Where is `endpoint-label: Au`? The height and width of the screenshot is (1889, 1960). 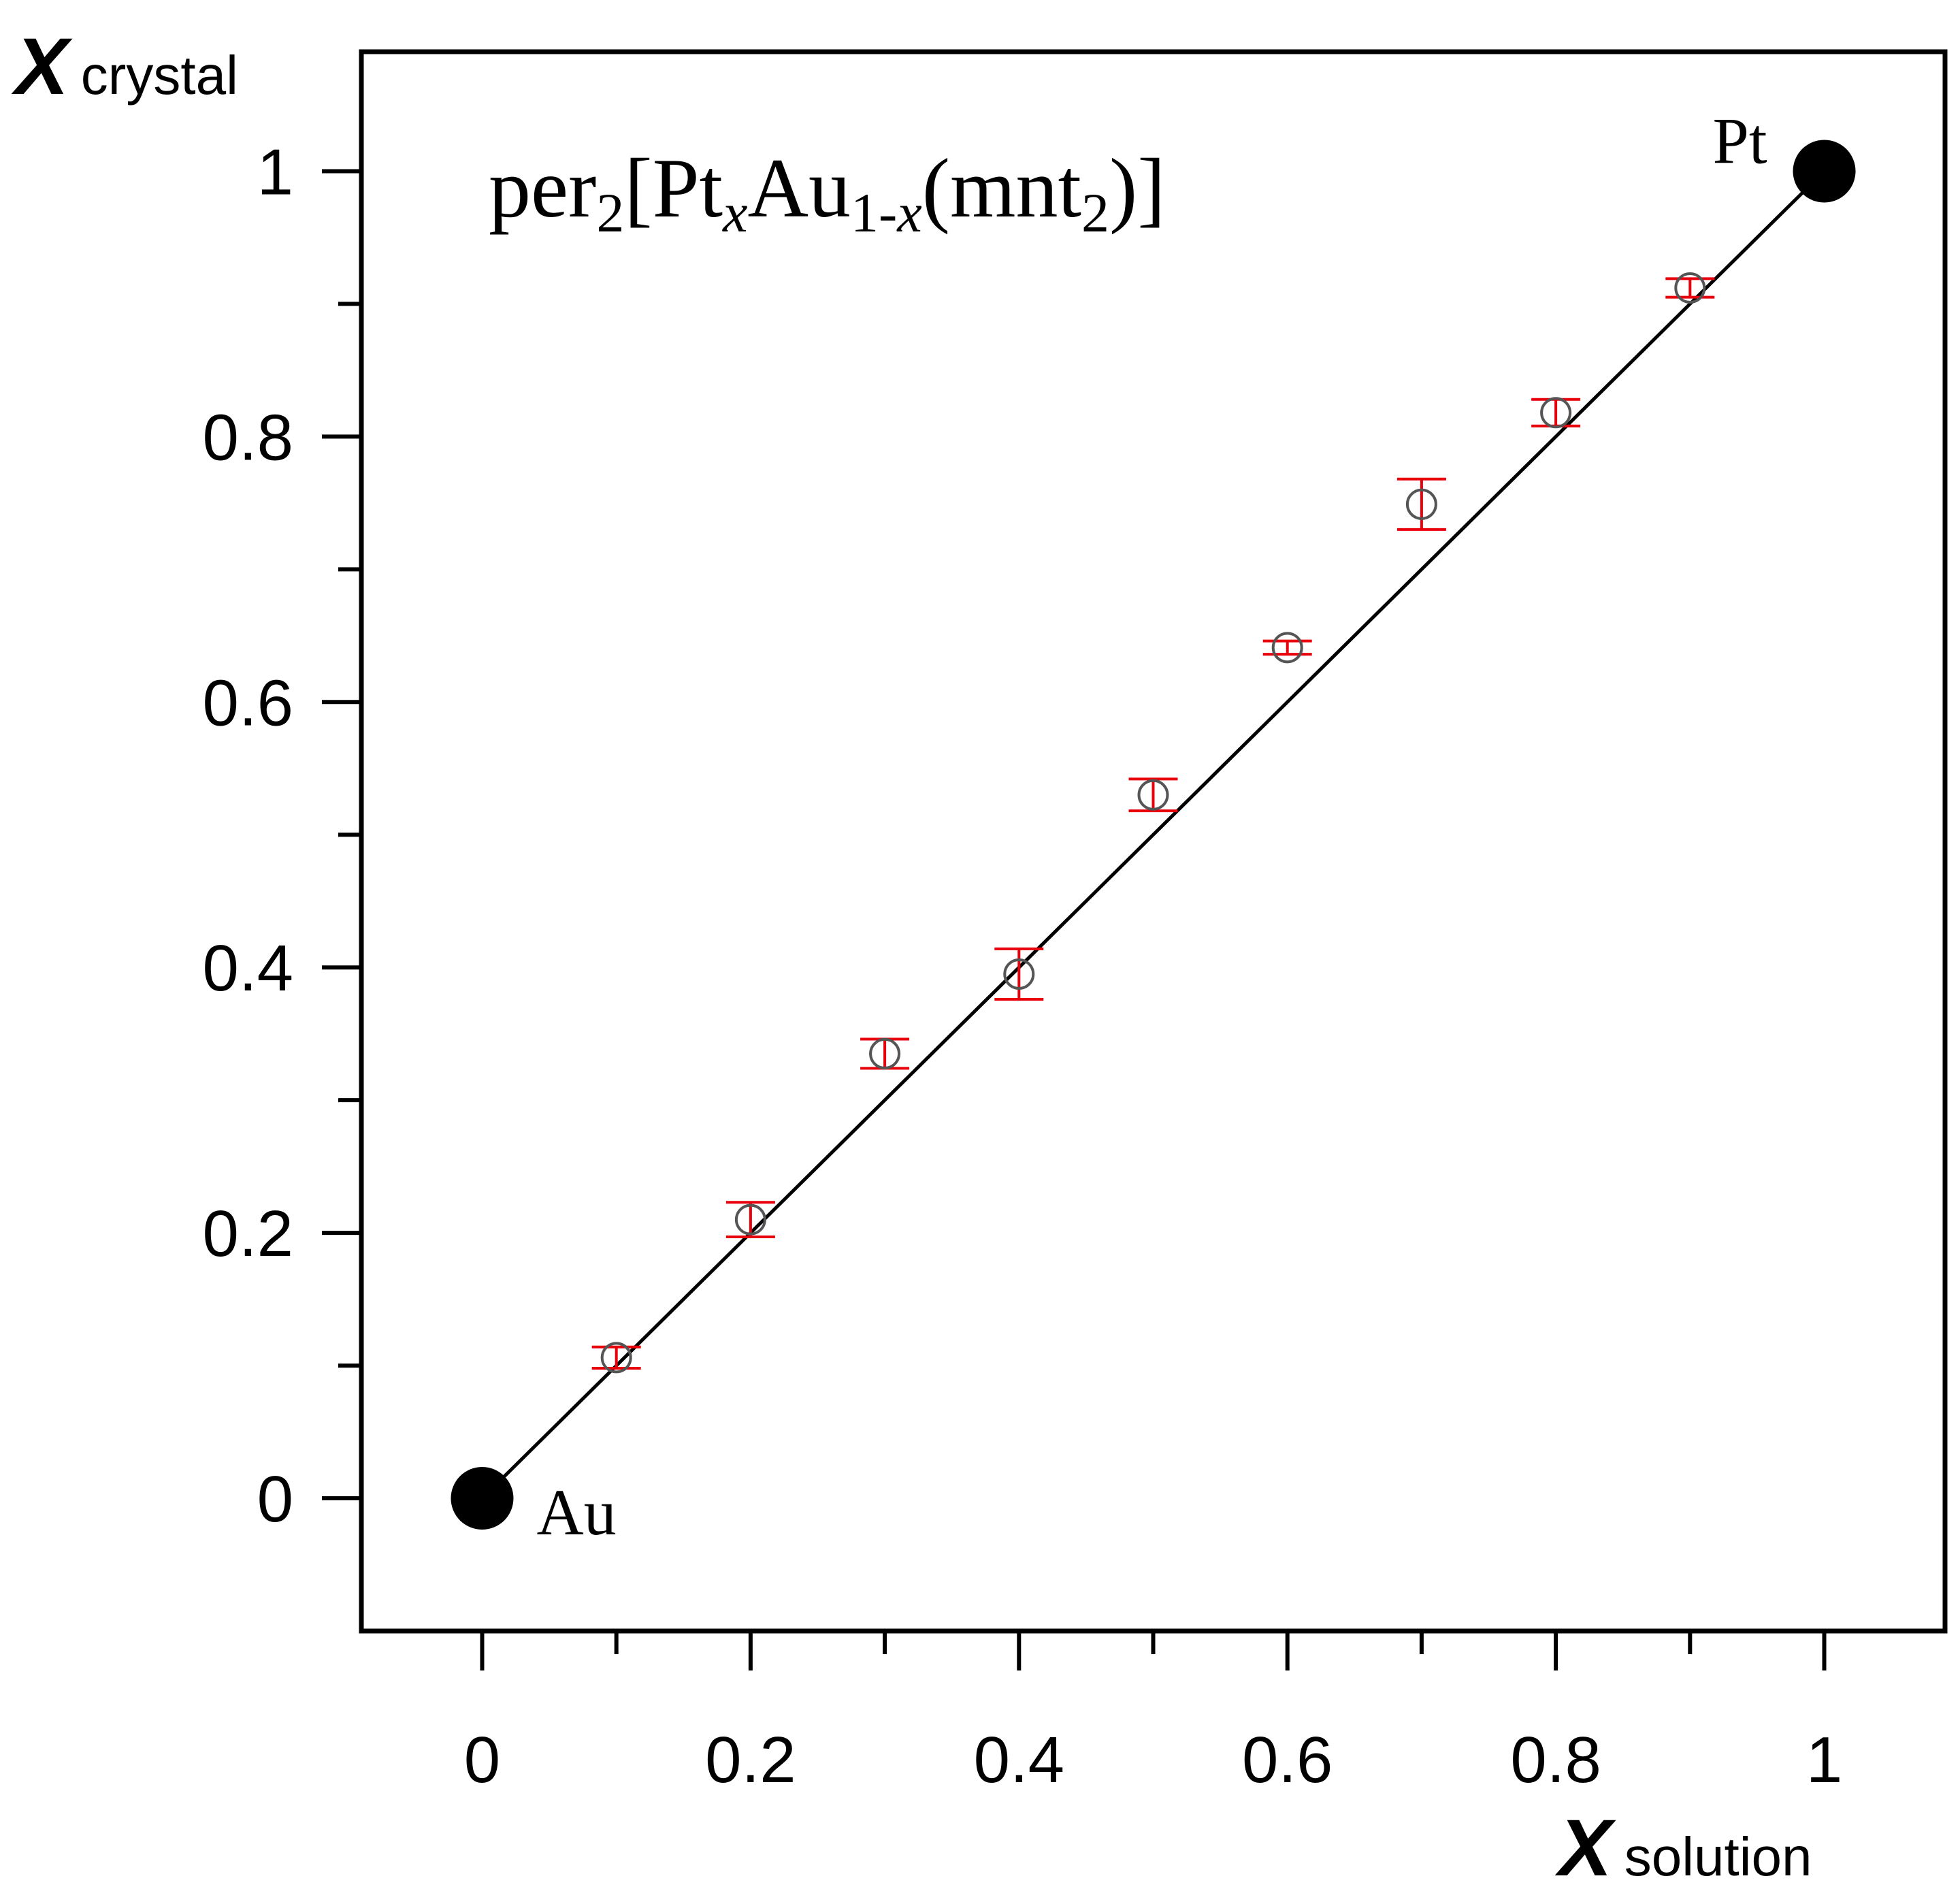 endpoint-label: Au is located at coordinates (576, 1512).